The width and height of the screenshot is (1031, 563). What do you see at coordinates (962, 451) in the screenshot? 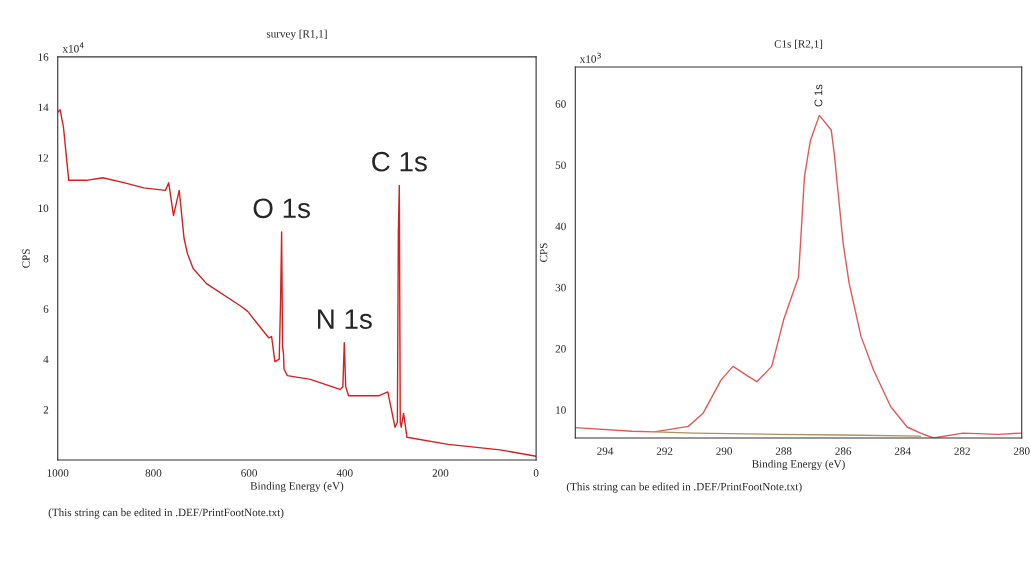
I see `x-tick-label: 282` at bounding box center [962, 451].